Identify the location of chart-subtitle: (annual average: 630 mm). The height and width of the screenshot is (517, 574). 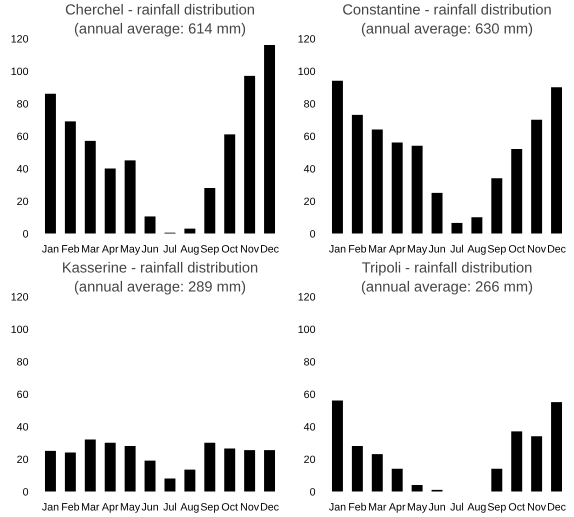
(447, 30).